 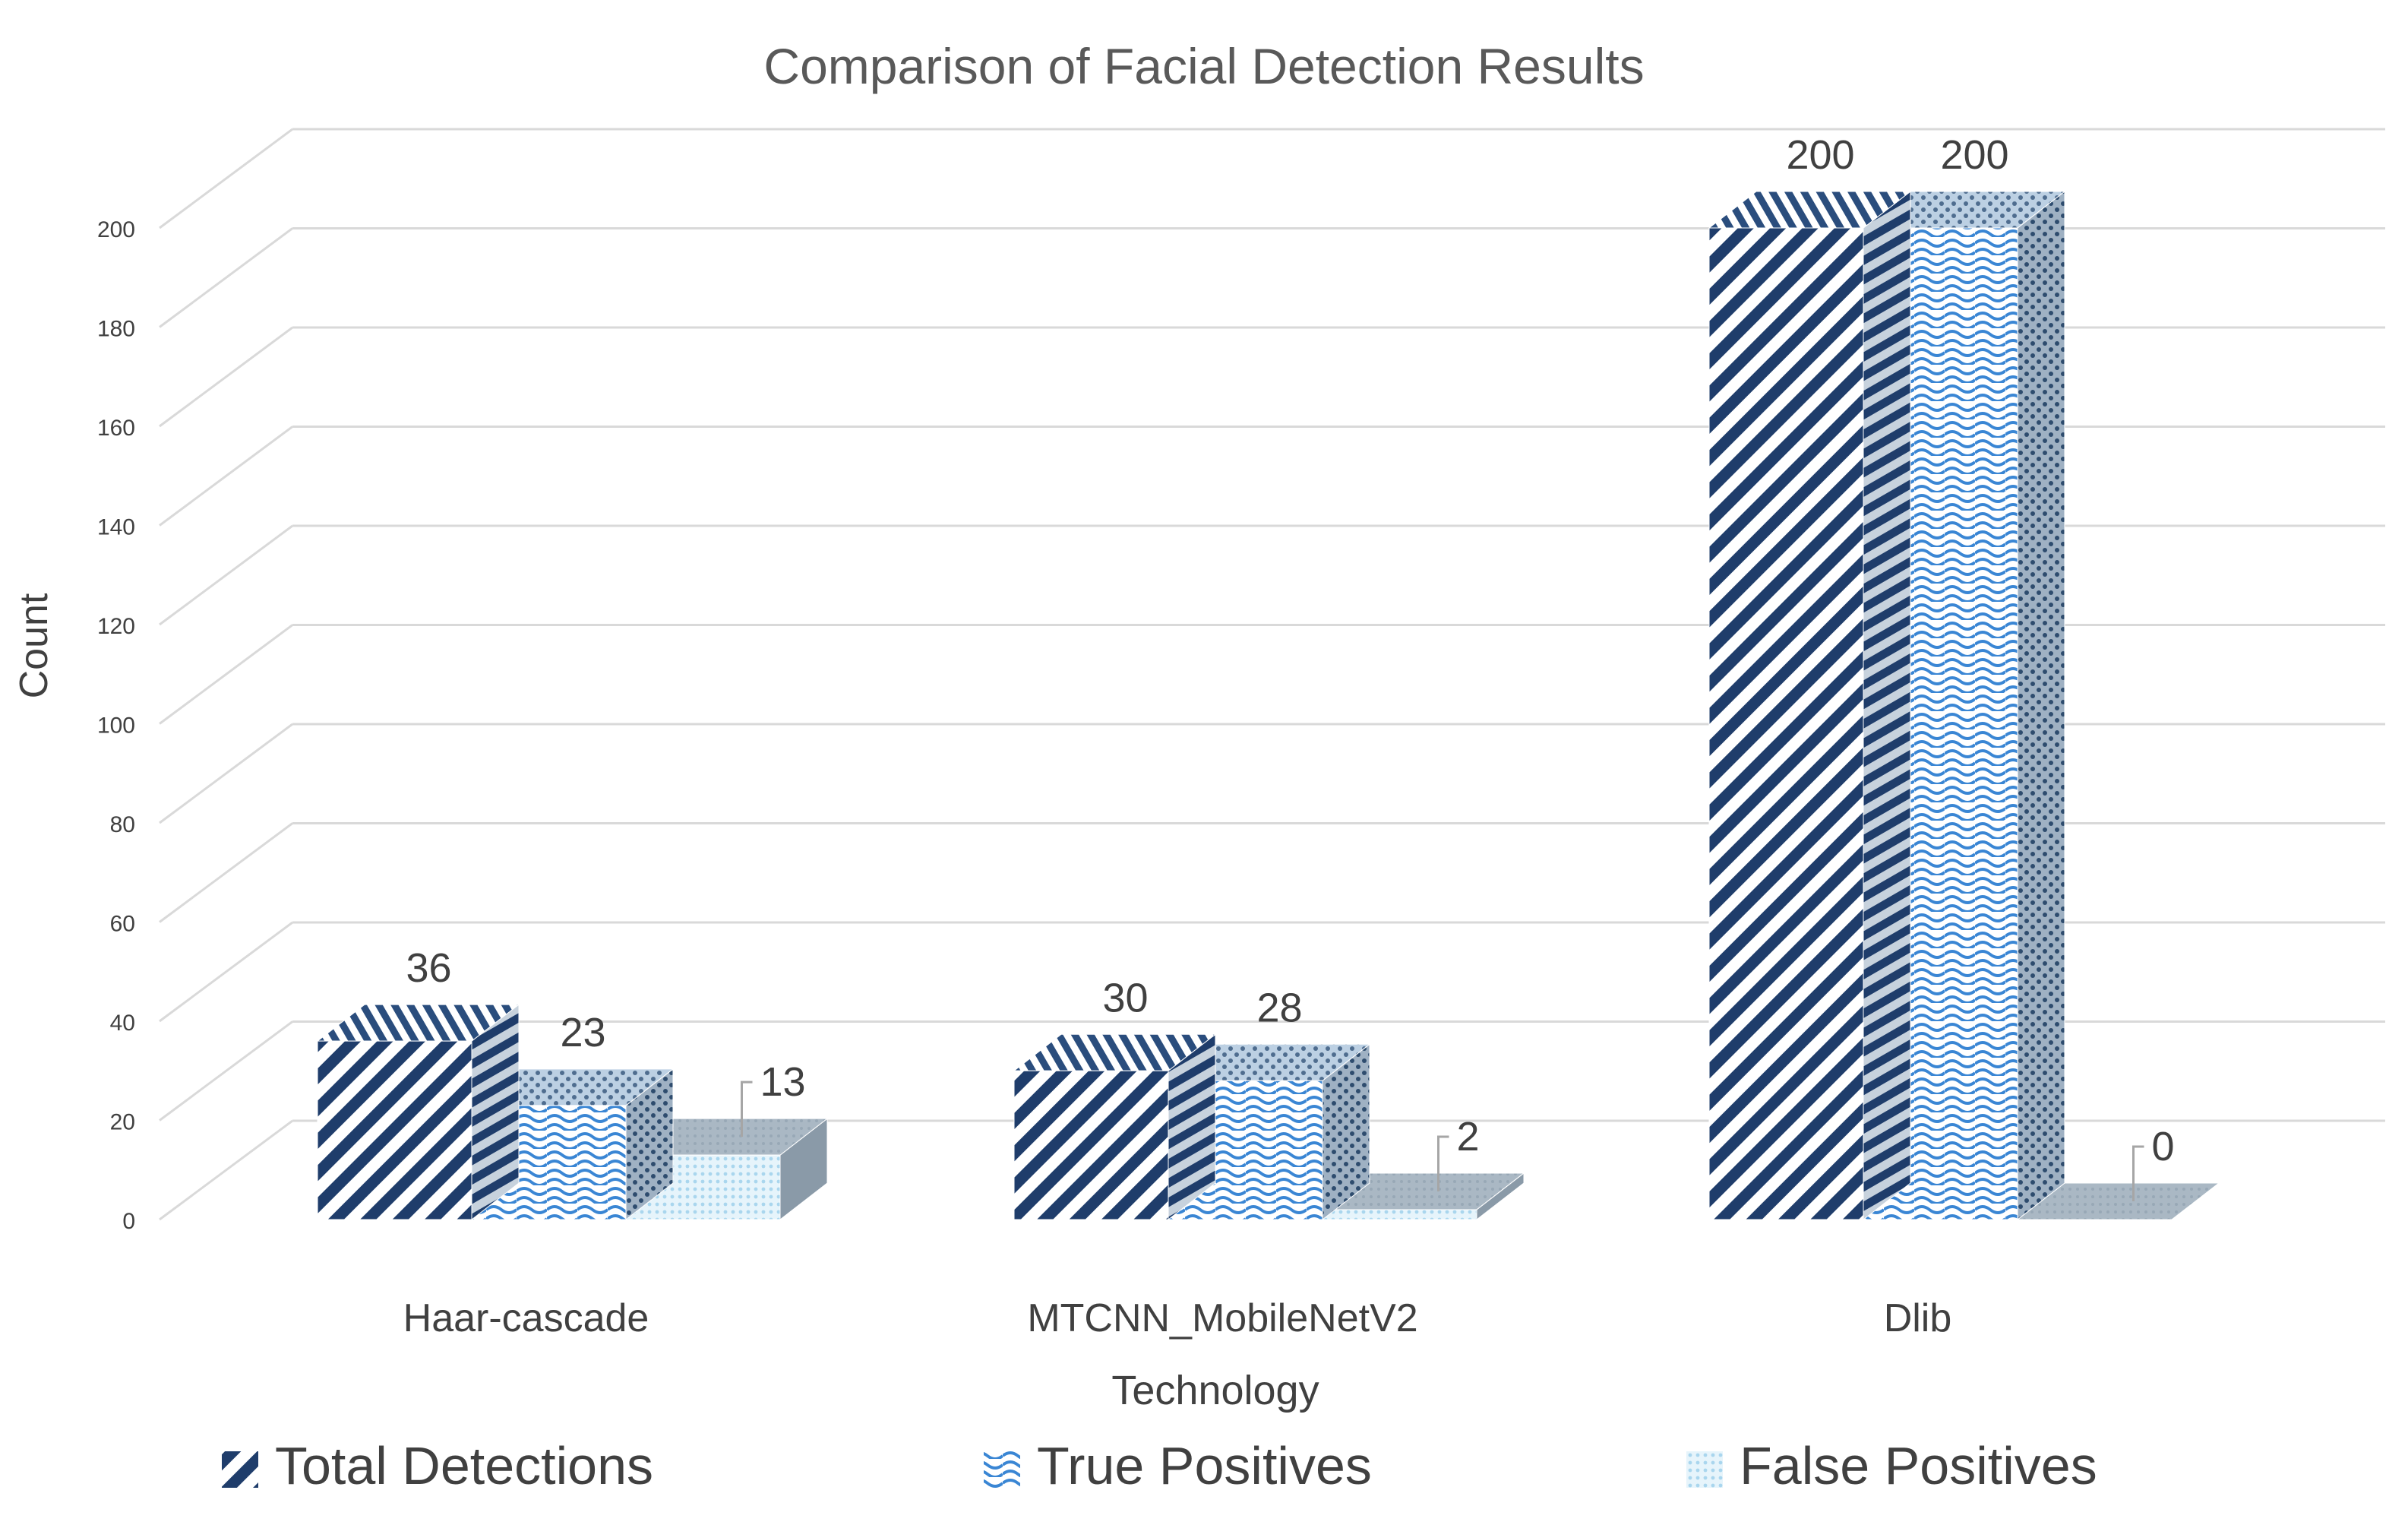 What do you see at coordinates (2163, 1146) in the screenshot?
I see `data-label: 0` at bounding box center [2163, 1146].